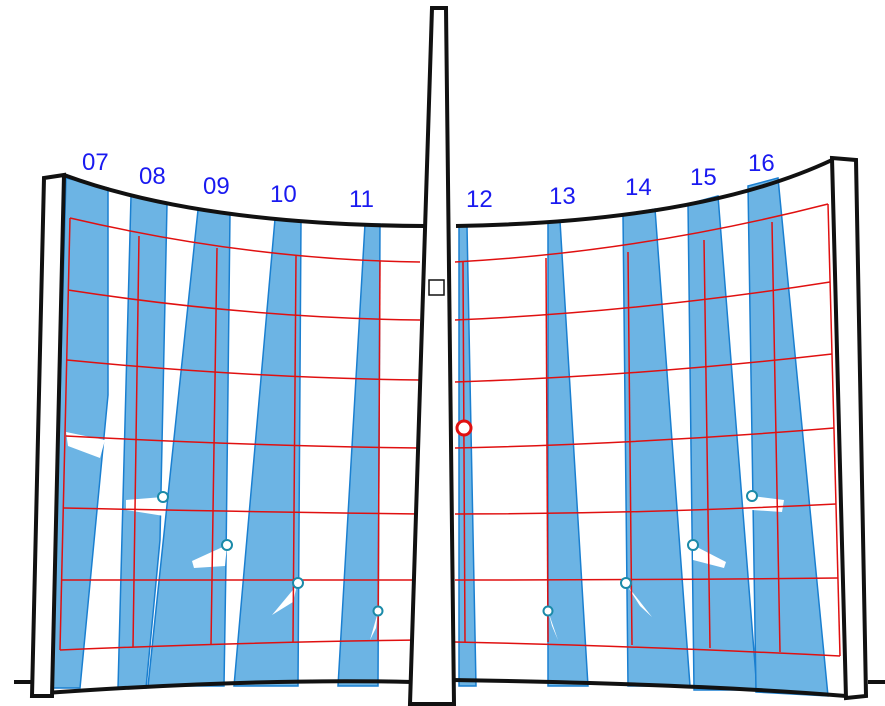 This screenshot has height=706, width=885. Describe the element at coordinates (283, 194) in the screenshot. I see `hour-label-10: 10` at that location.